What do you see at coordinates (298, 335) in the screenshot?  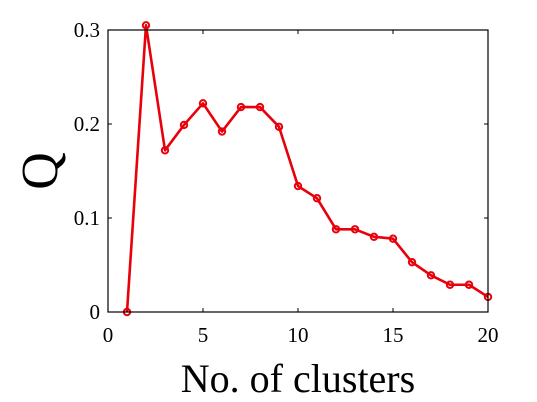 I see `x-tick-label: 10` at bounding box center [298, 335].